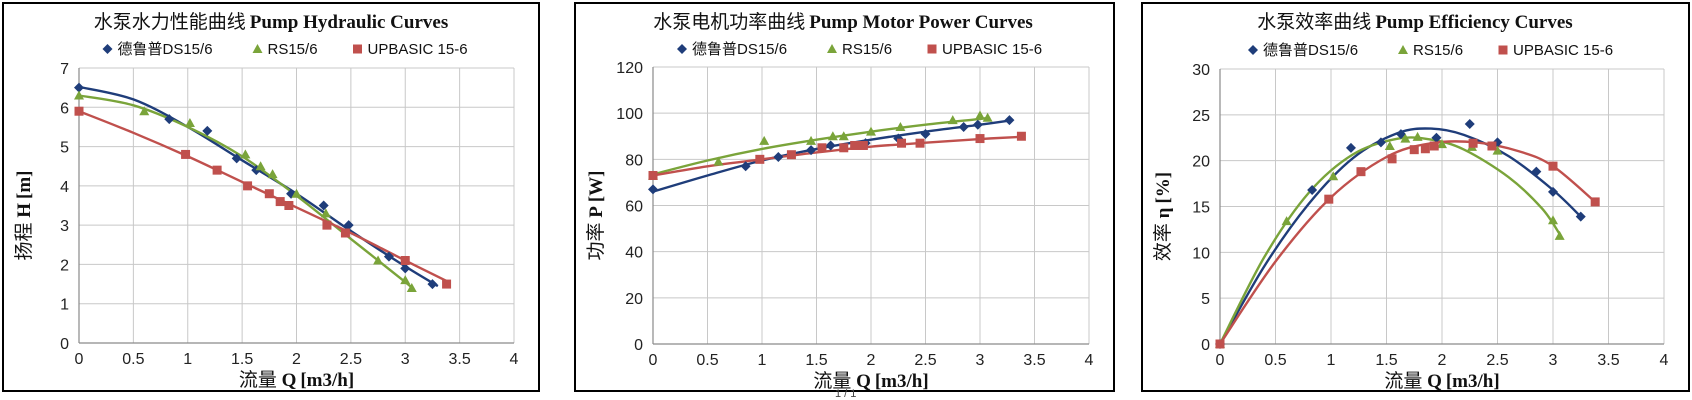 The height and width of the screenshot is (400, 1692). What do you see at coordinates (1497, 360) in the screenshot?
I see `x-tick-label: 2.5` at bounding box center [1497, 360].